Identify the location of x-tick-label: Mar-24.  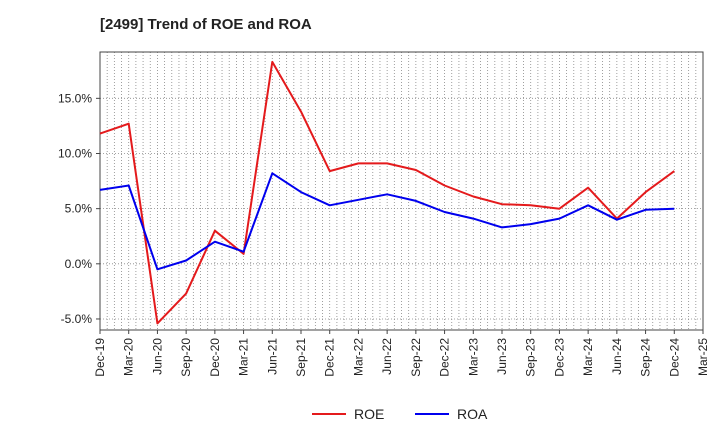
(588, 357).